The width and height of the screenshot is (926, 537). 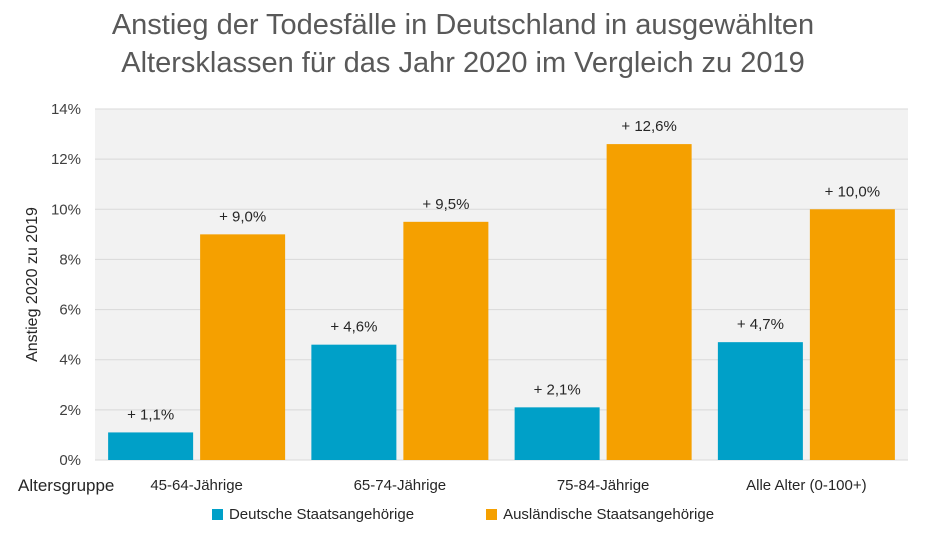 What do you see at coordinates (400, 485) in the screenshot?
I see `category-label: 65-74-Jährige` at bounding box center [400, 485].